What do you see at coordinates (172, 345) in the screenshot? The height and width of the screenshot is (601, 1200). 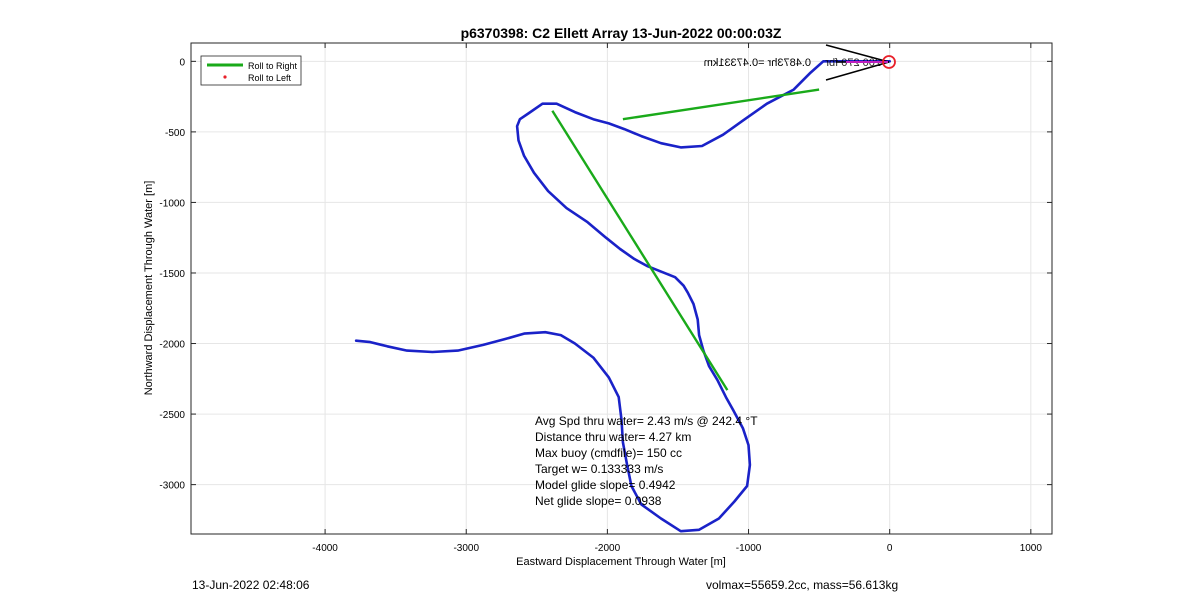 I see `y-tick-label: -2000` at bounding box center [172, 345].